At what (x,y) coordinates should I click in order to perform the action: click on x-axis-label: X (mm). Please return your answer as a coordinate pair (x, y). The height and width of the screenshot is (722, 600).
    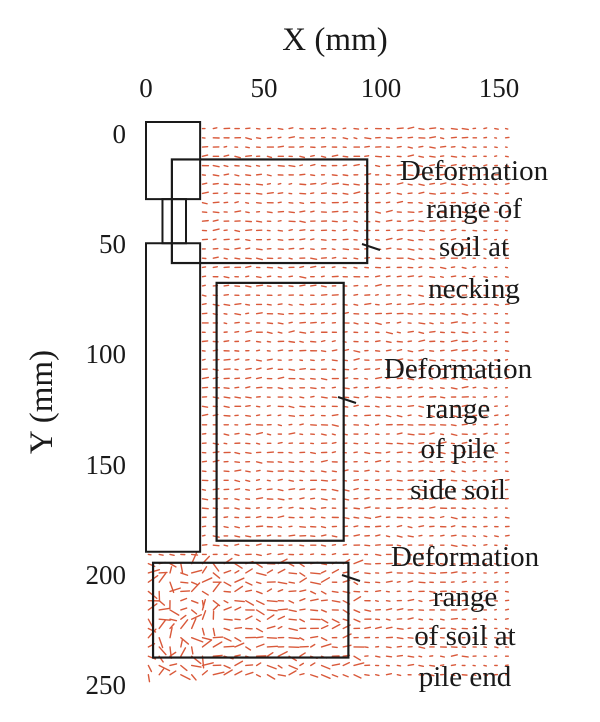
    Looking at the image, I should click on (334, 40).